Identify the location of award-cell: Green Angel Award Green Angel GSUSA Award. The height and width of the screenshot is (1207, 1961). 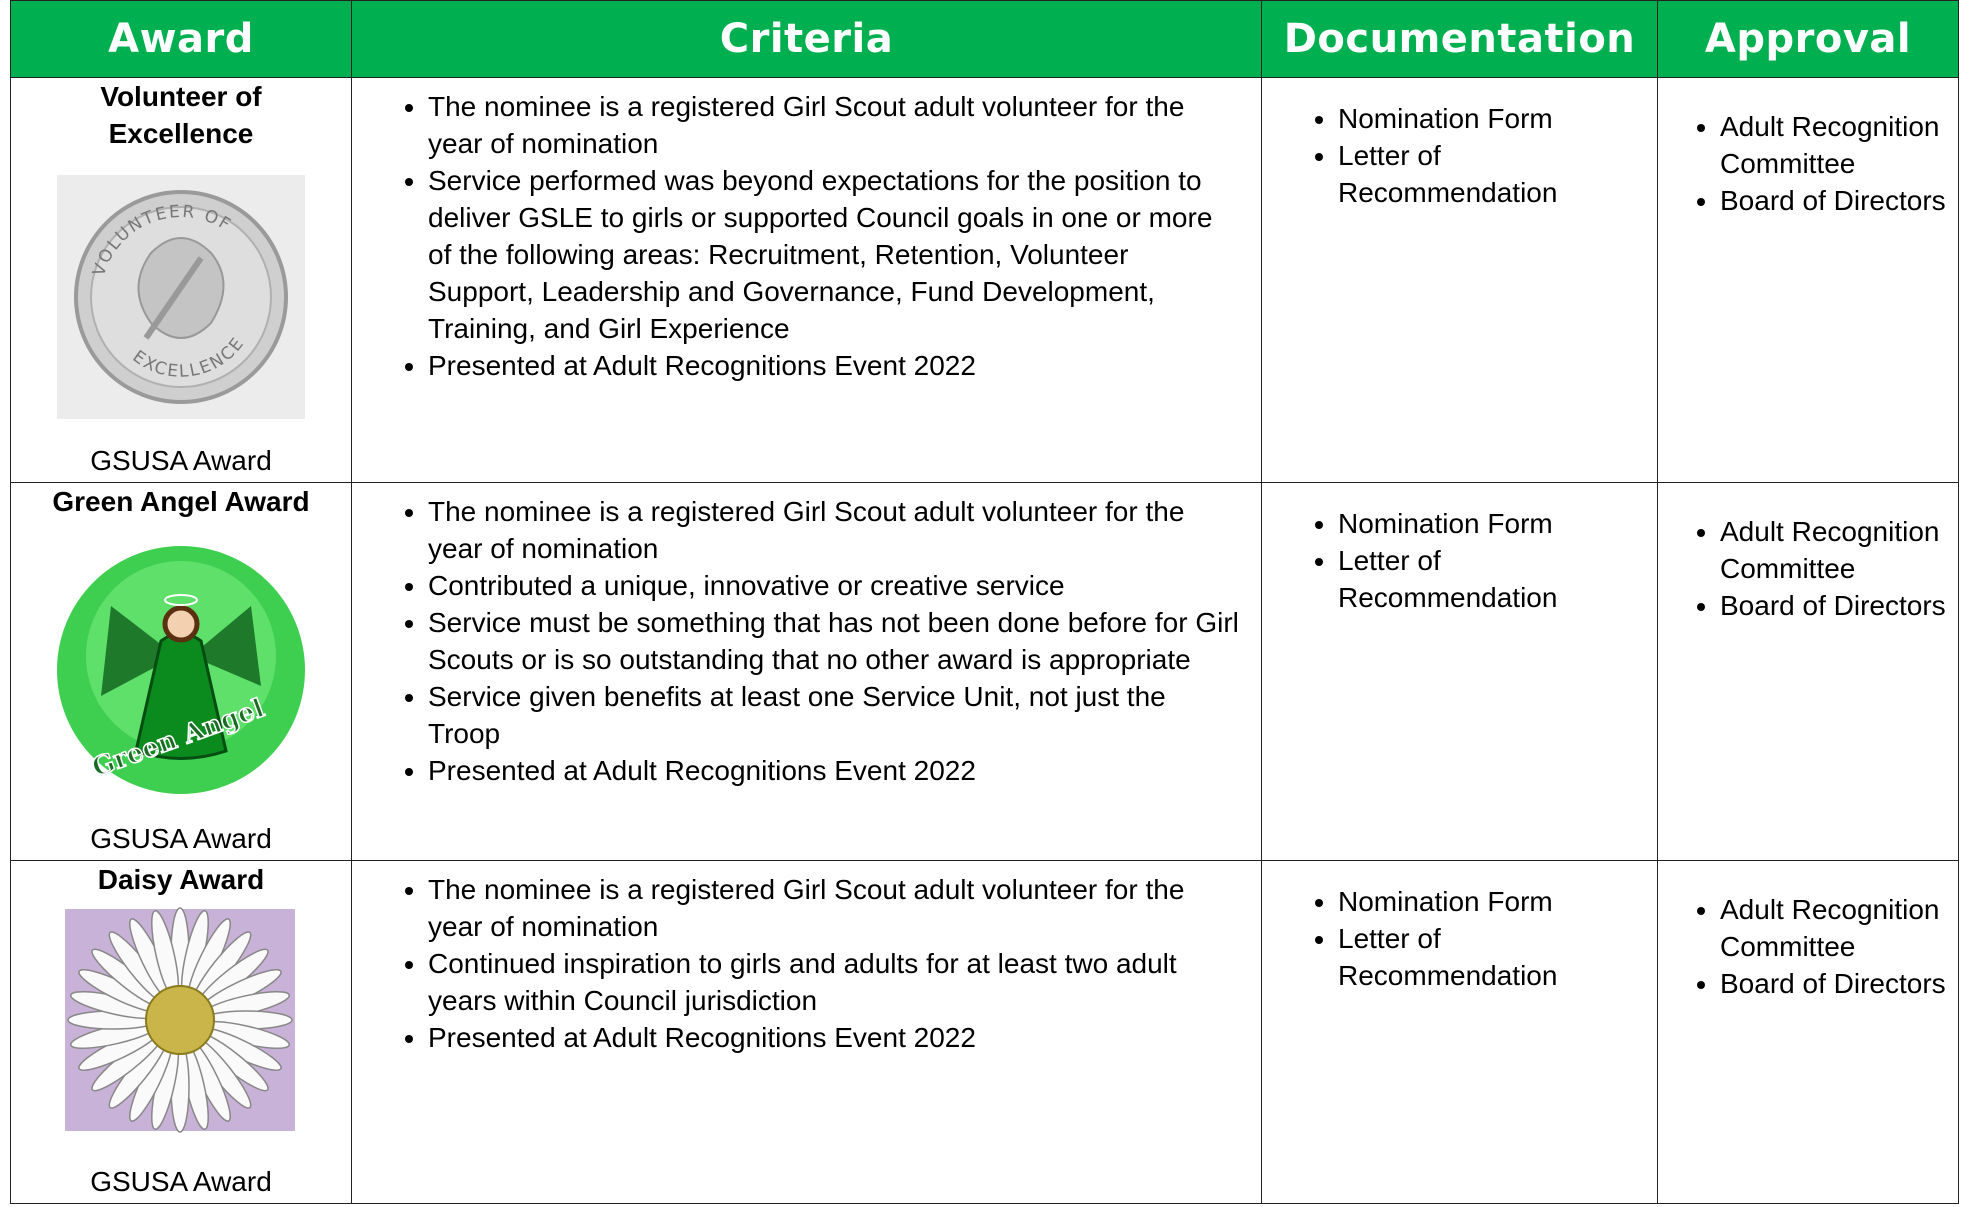
(181, 671).